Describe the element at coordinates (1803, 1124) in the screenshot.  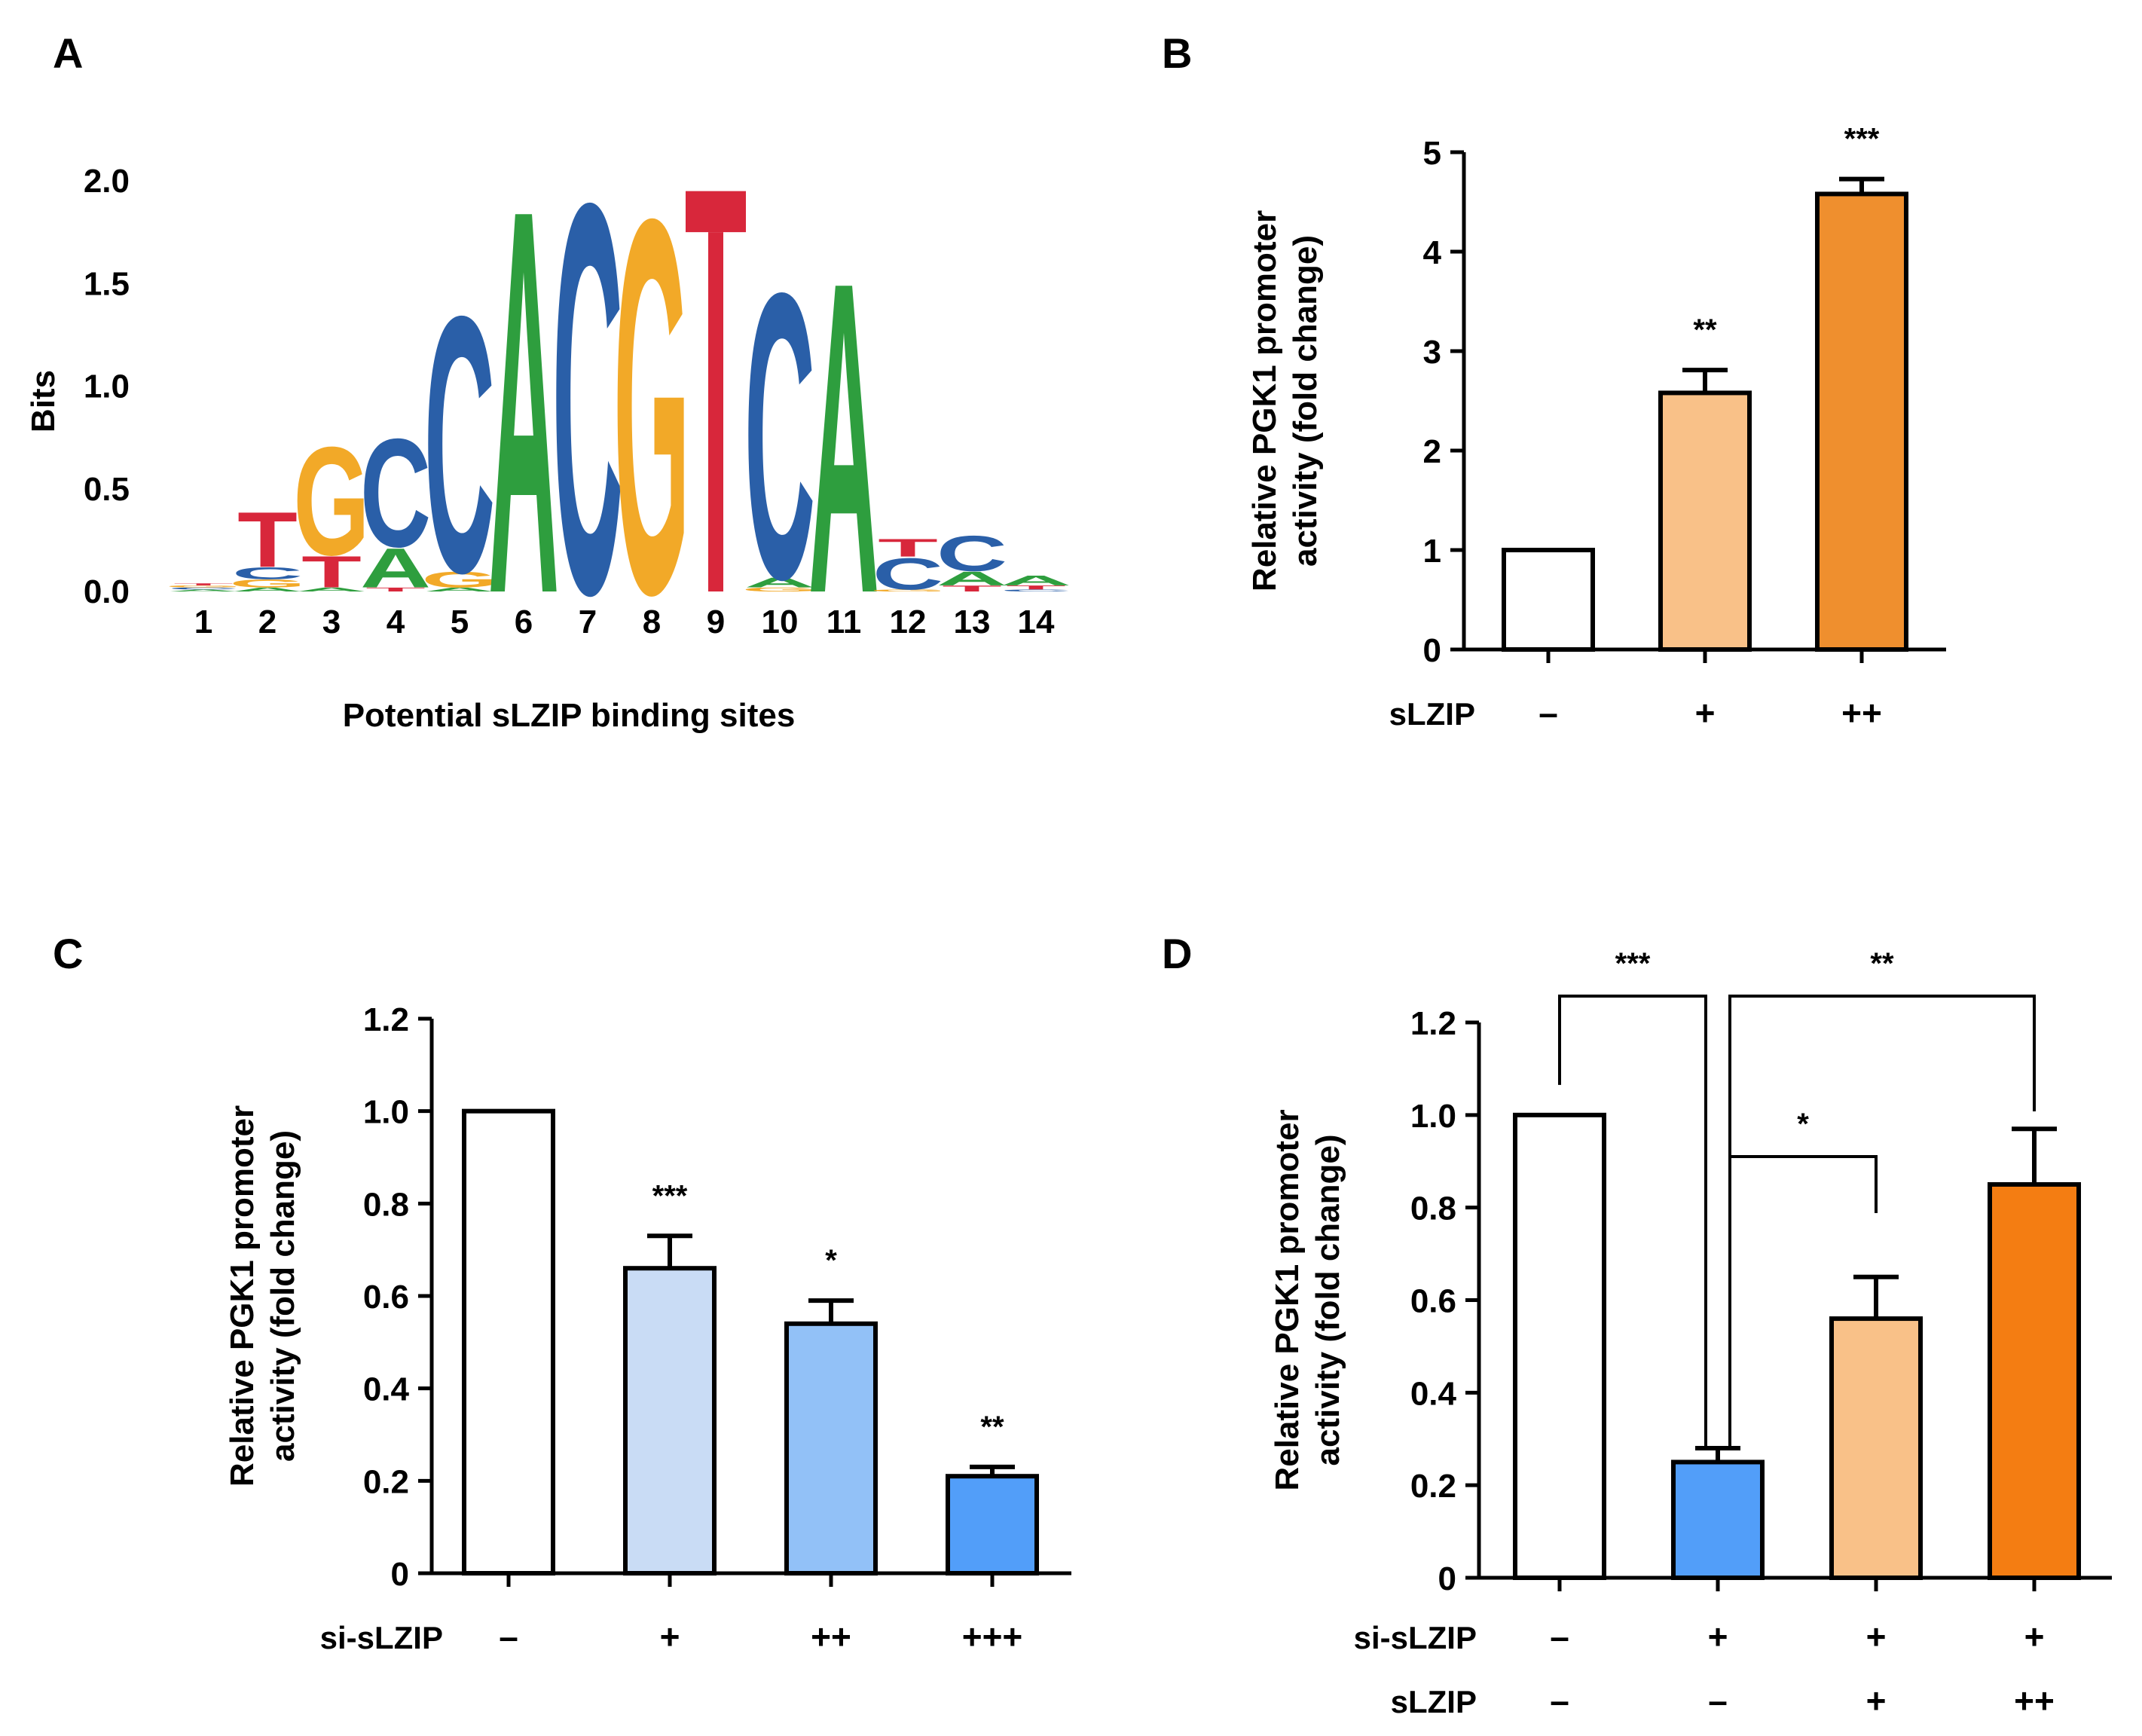
I see `comparison-label-3: *` at that location.